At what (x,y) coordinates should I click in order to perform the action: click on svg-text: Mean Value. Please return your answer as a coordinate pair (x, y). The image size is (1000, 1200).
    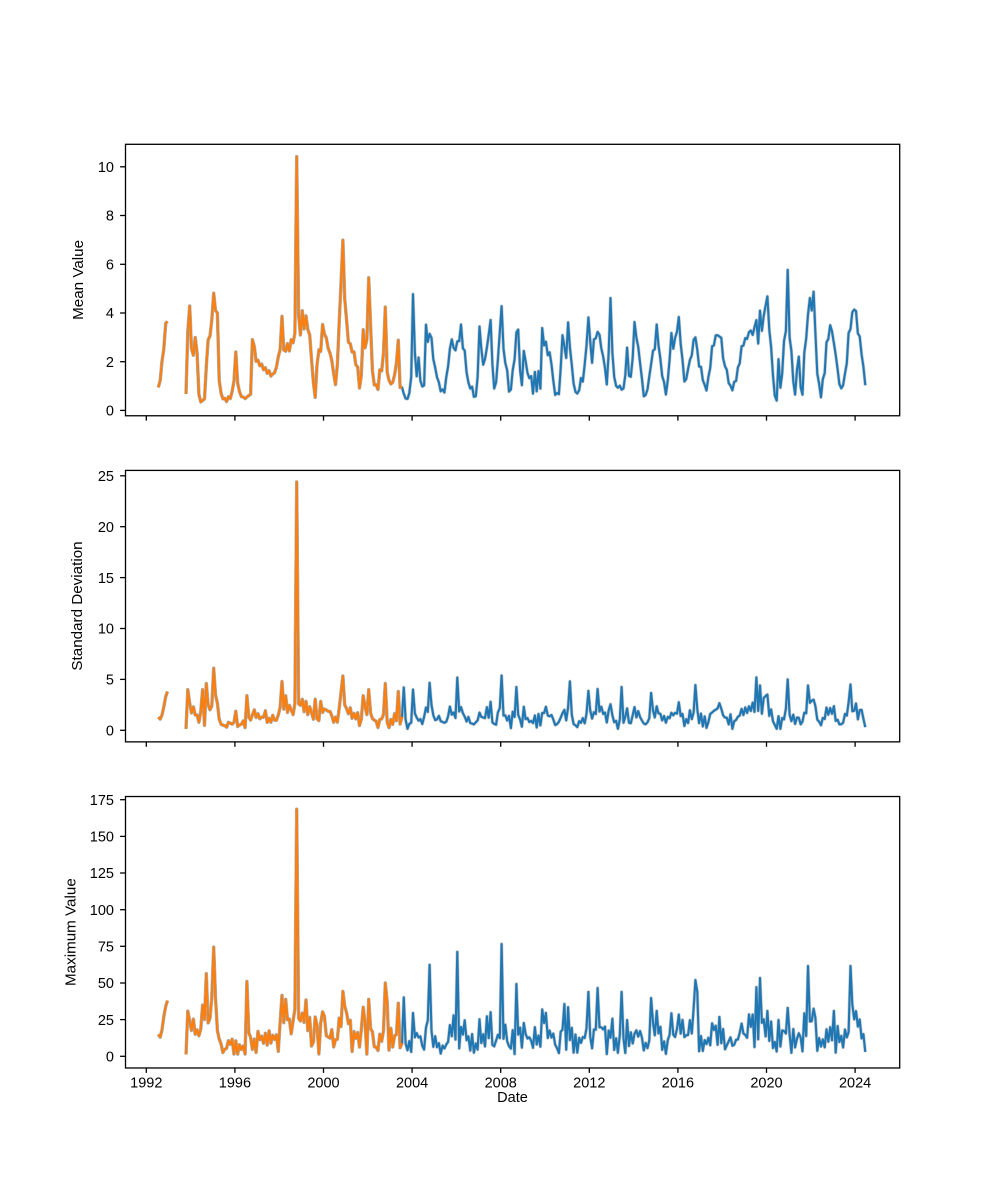
    Looking at the image, I should click on (78, 280).